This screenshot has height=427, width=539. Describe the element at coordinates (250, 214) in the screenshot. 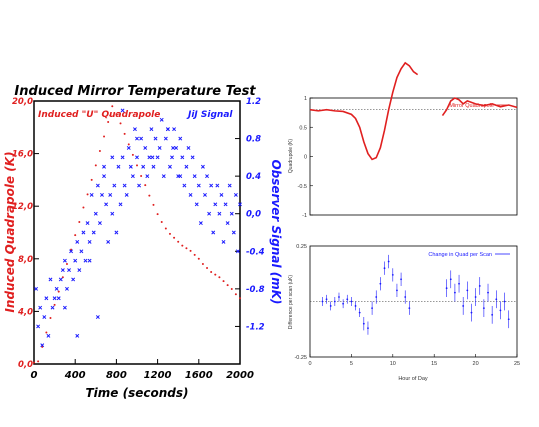

I see `y2-ticks: -1.2 -0.8 -0.4 0,0 0.4 0.8 1.2` at that location.